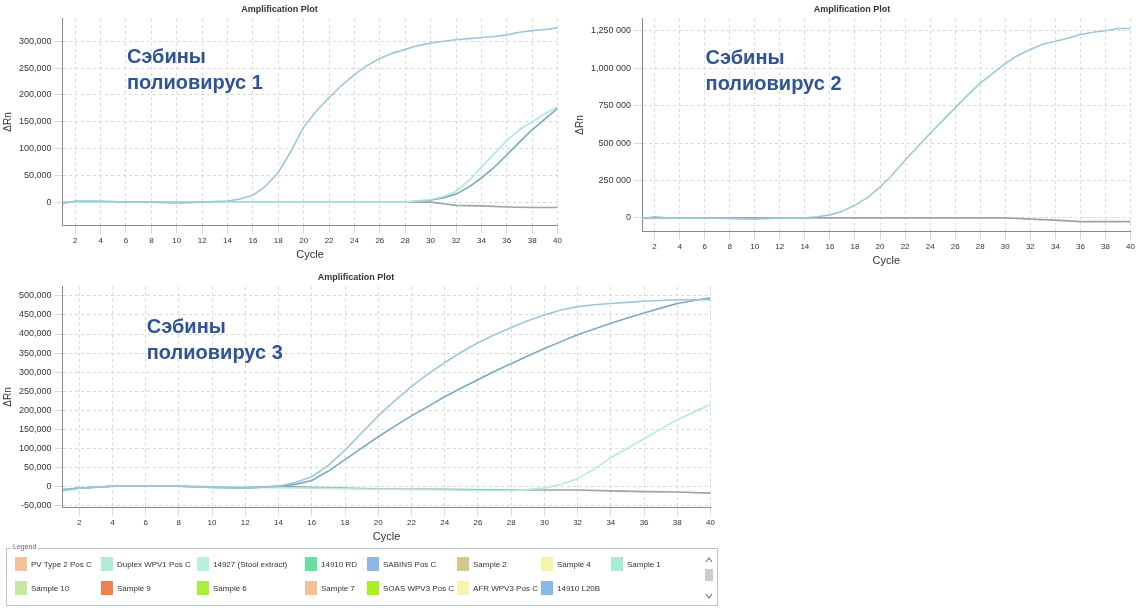 The image size is (1138, 608). Describe the element at coordinates (410, 564) in the screenshot. I see `text: SABINS Pos C` at that location.